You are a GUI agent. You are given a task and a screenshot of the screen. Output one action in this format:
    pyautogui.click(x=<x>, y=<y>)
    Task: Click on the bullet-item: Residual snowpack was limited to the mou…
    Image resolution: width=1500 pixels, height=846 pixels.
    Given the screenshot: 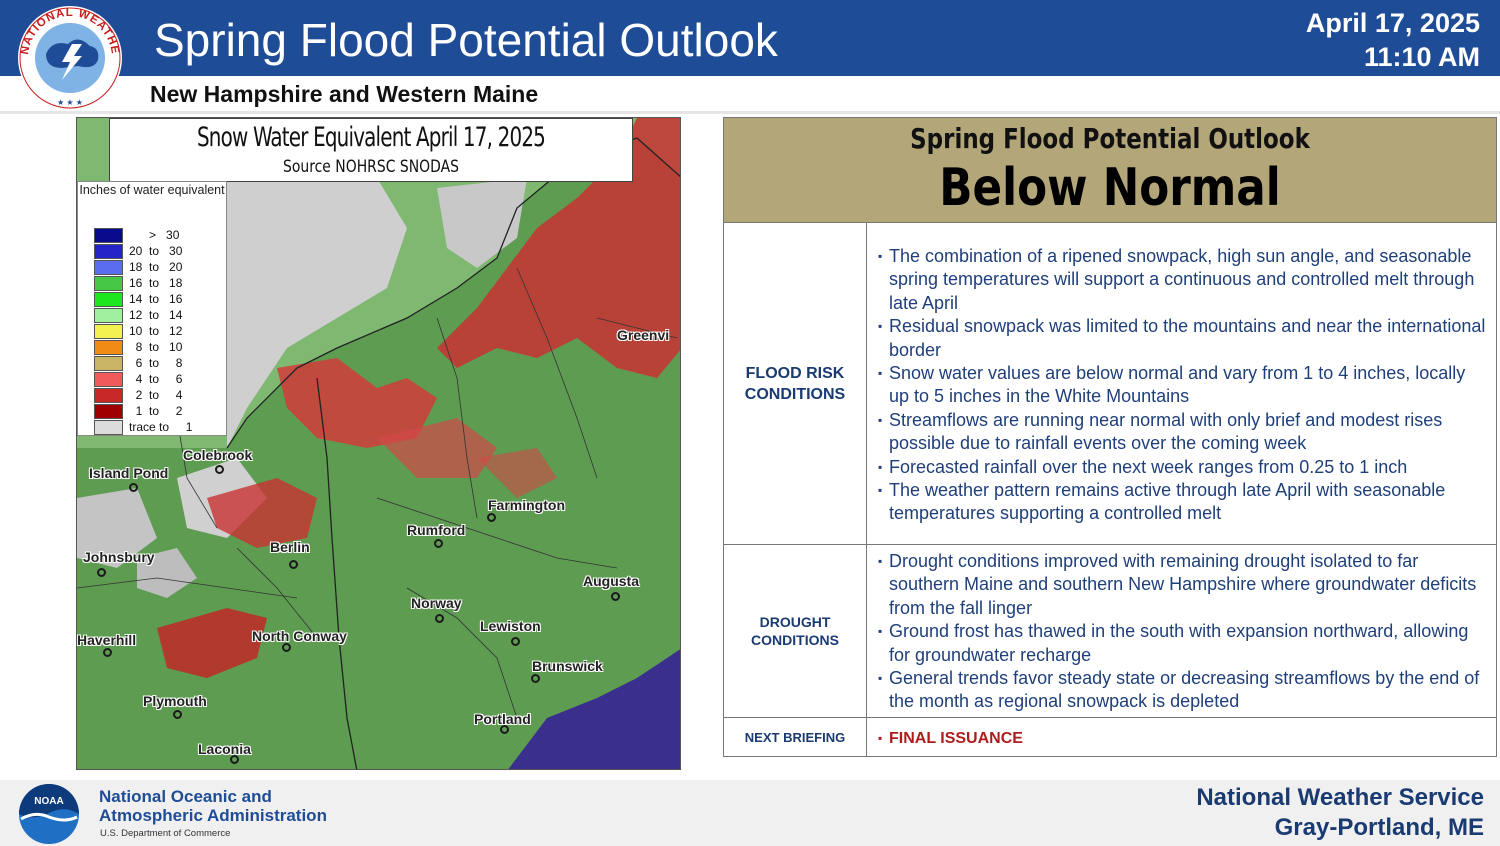 What is the action you would take?
    pyautogui.click(x=1184, y=338)
    